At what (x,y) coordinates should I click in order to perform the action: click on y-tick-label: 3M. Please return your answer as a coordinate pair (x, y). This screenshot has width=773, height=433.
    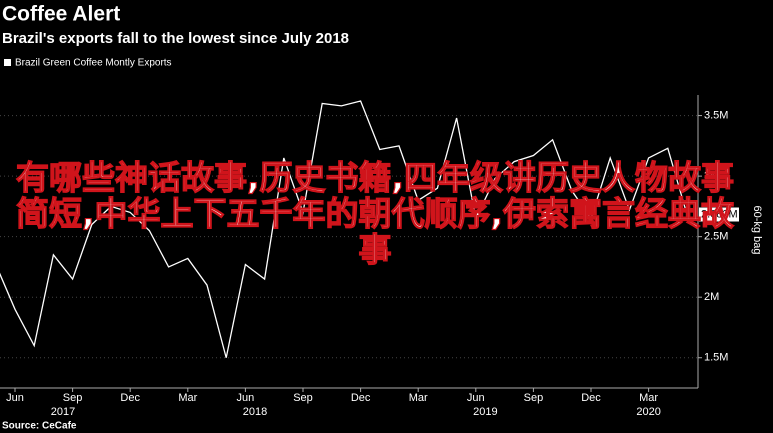
    Looking at the image, I should click on (711, 176).